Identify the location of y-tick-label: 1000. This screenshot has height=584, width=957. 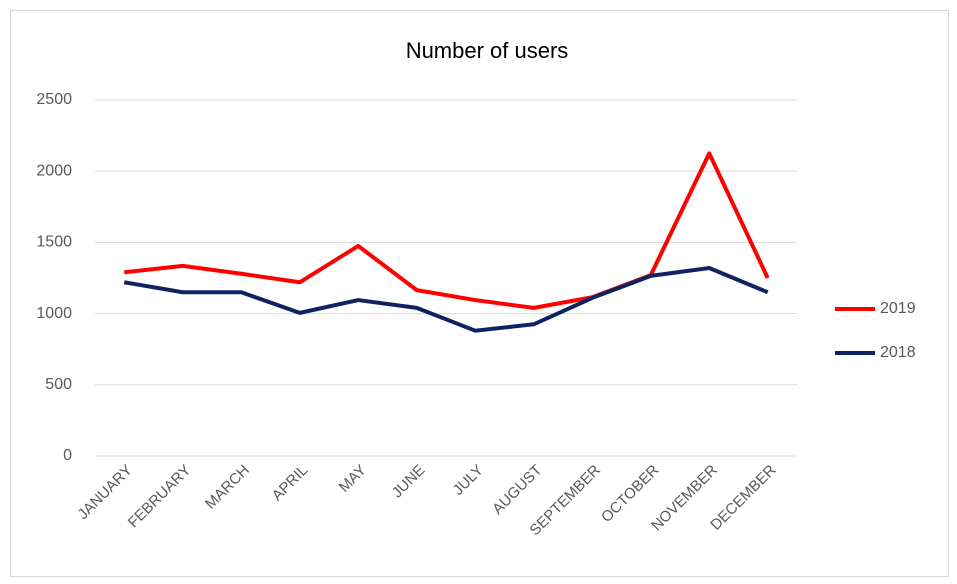
(54, 313).